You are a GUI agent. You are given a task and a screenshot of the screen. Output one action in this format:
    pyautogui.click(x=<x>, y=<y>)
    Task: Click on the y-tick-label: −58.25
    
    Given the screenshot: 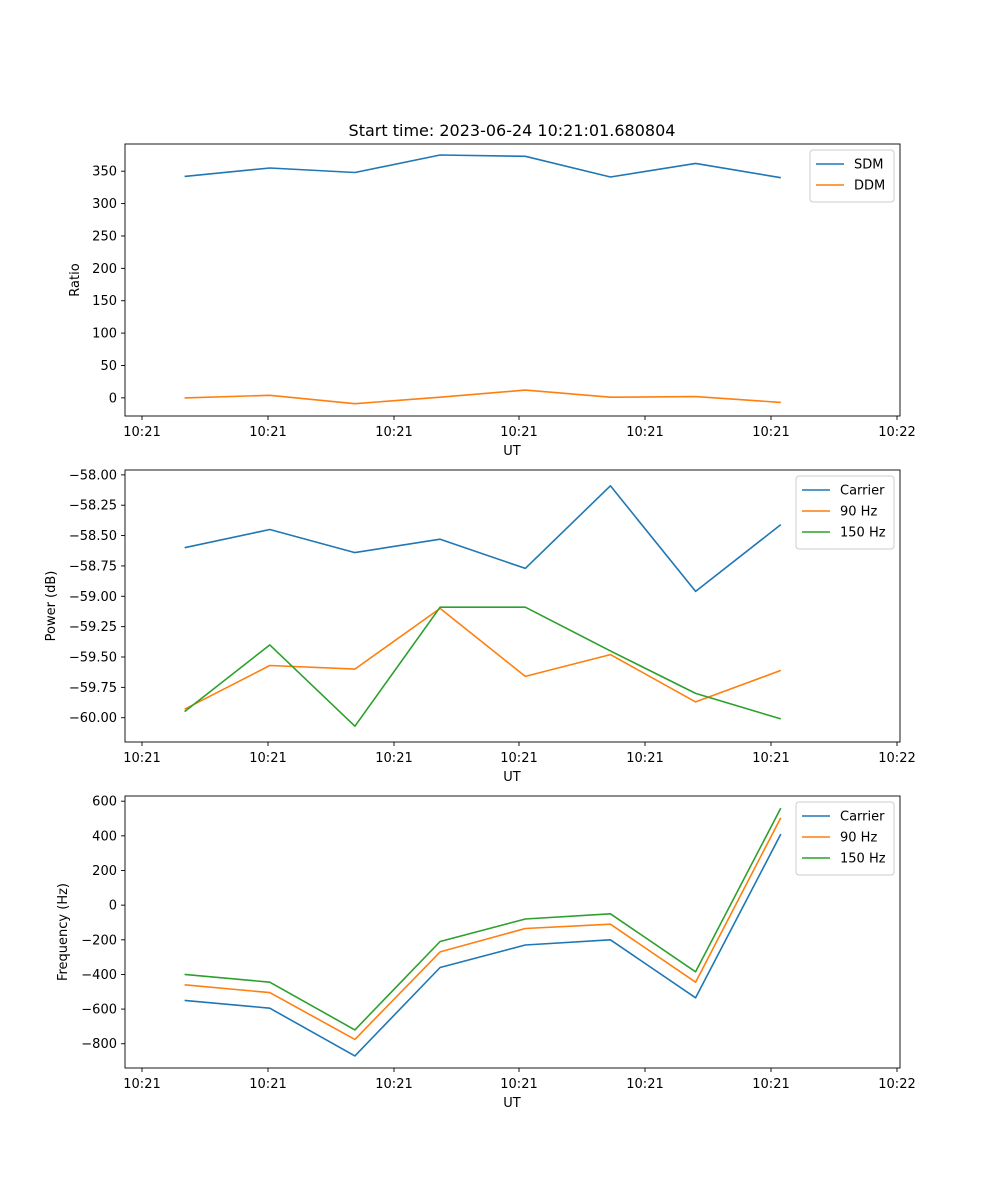 What is the action you would take?
    pyautogui.click(x=93, y=506)
    